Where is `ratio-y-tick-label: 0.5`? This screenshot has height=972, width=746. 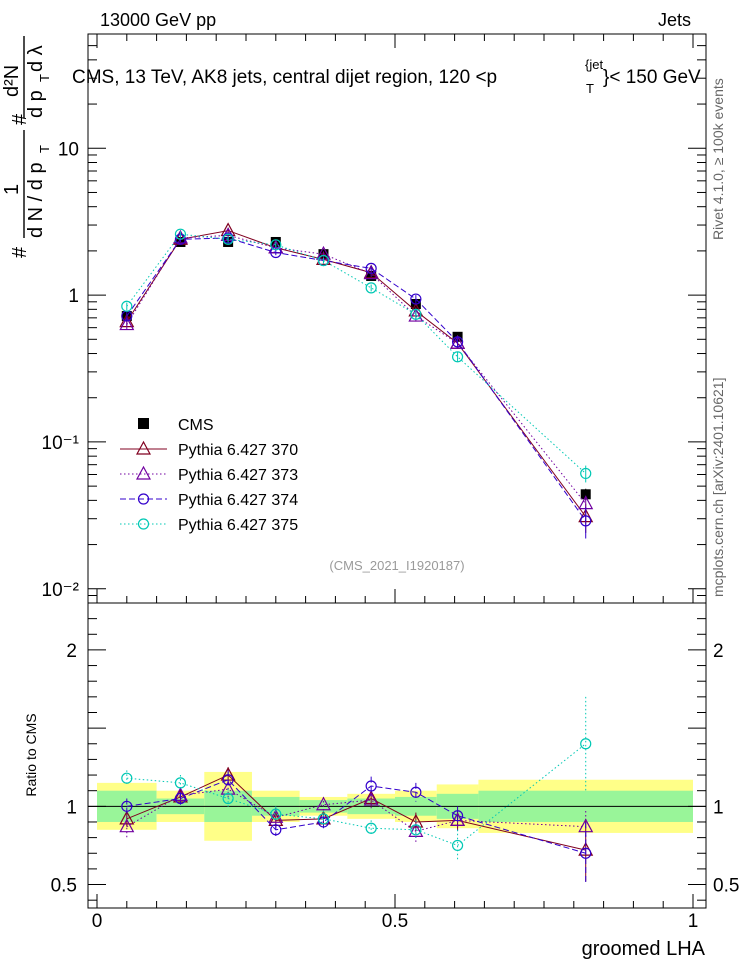
ratio-y-tick-label: 0.5 is located at coordinates (64, 886).